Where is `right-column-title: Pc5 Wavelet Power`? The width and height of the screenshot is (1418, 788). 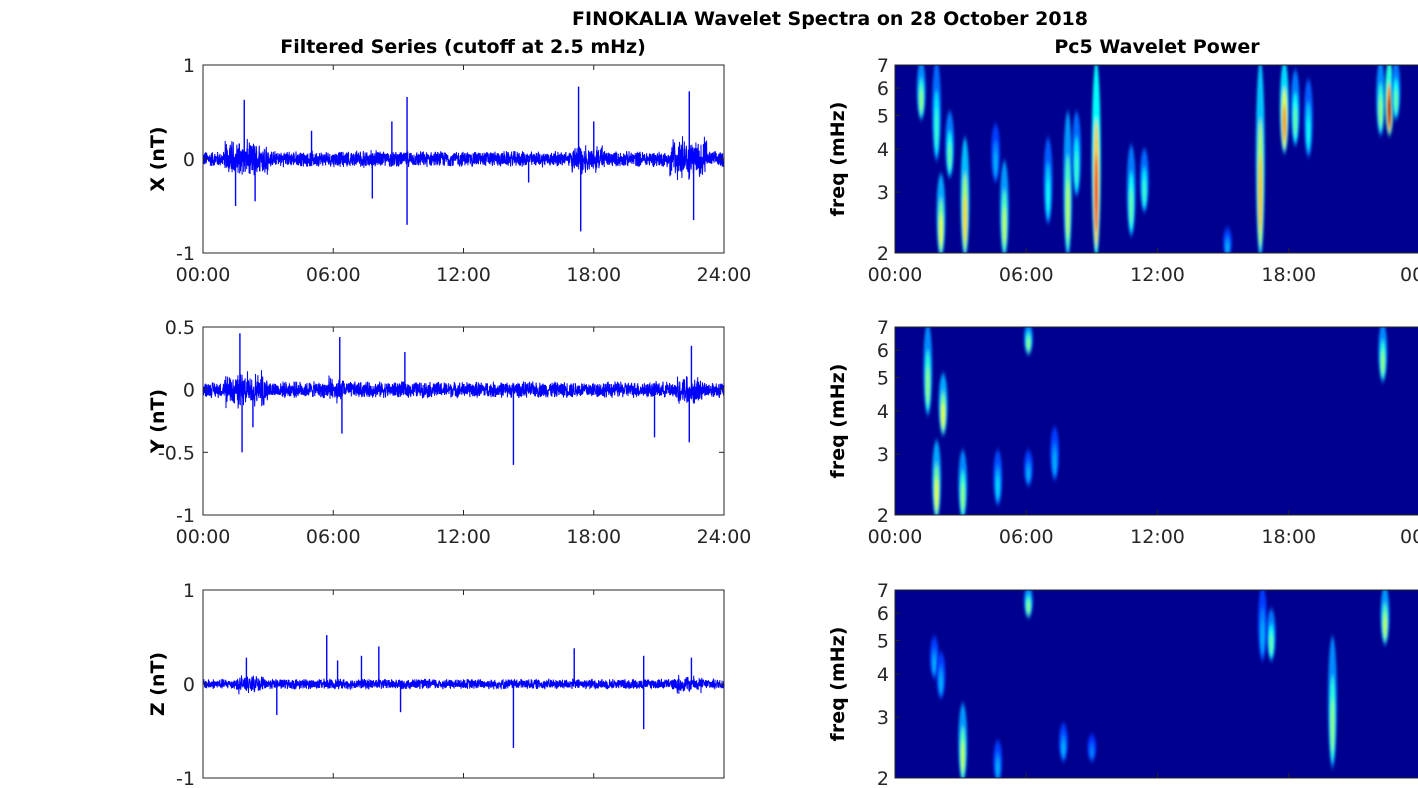
right-column-title: Pc5 Wavelet Power is located at coordinates (1157, 47).